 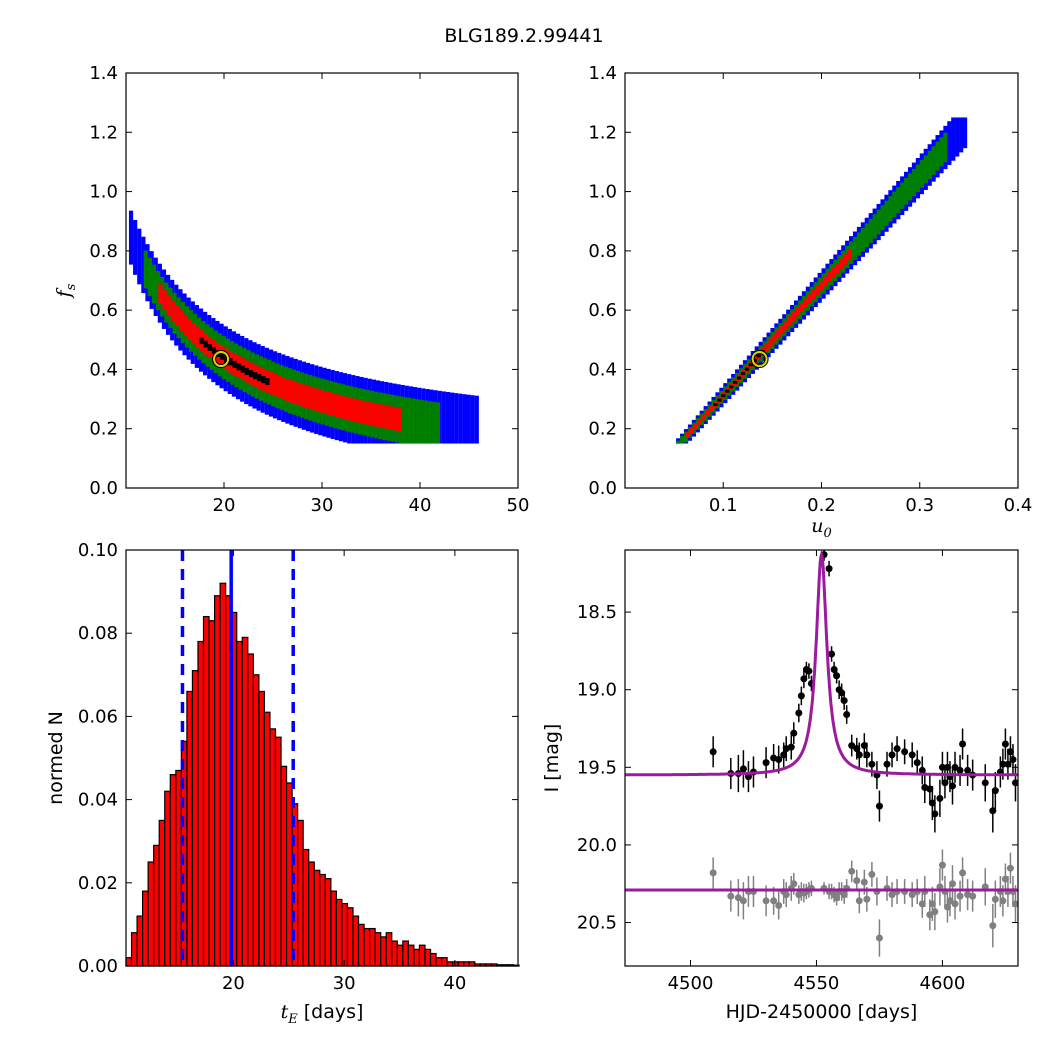 What do you see at coordinates (597, 845) in the screenshot?
I see `y-tick-label: 20.0` at bounding box center [597, 845].